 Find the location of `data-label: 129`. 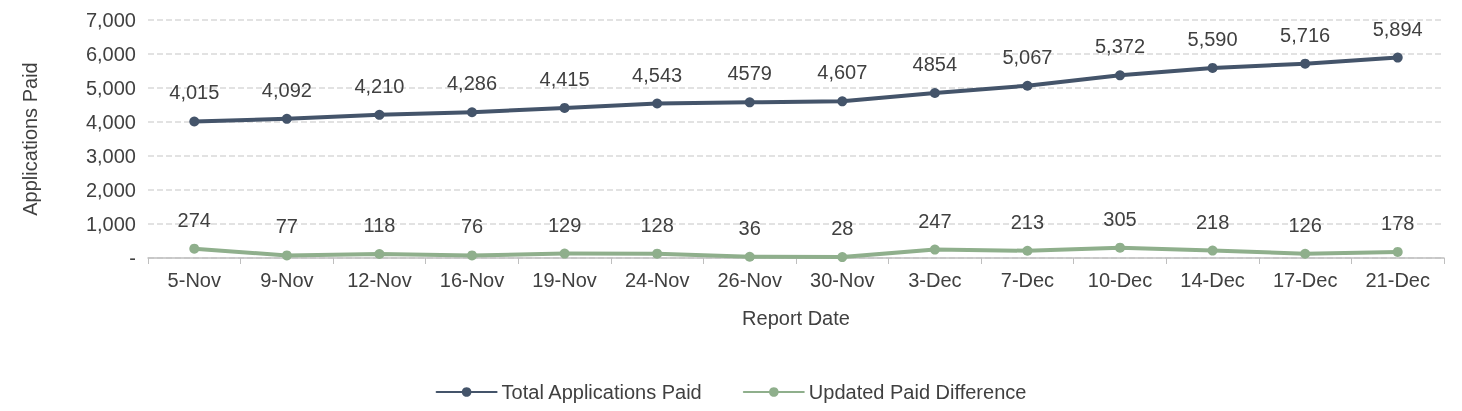

data-label: 129 is located at coordinates (564, 224).